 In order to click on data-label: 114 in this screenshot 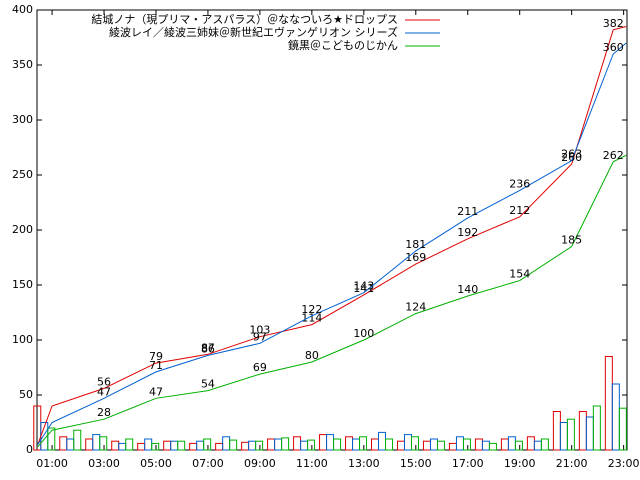, I will do `click(311, 318)`.